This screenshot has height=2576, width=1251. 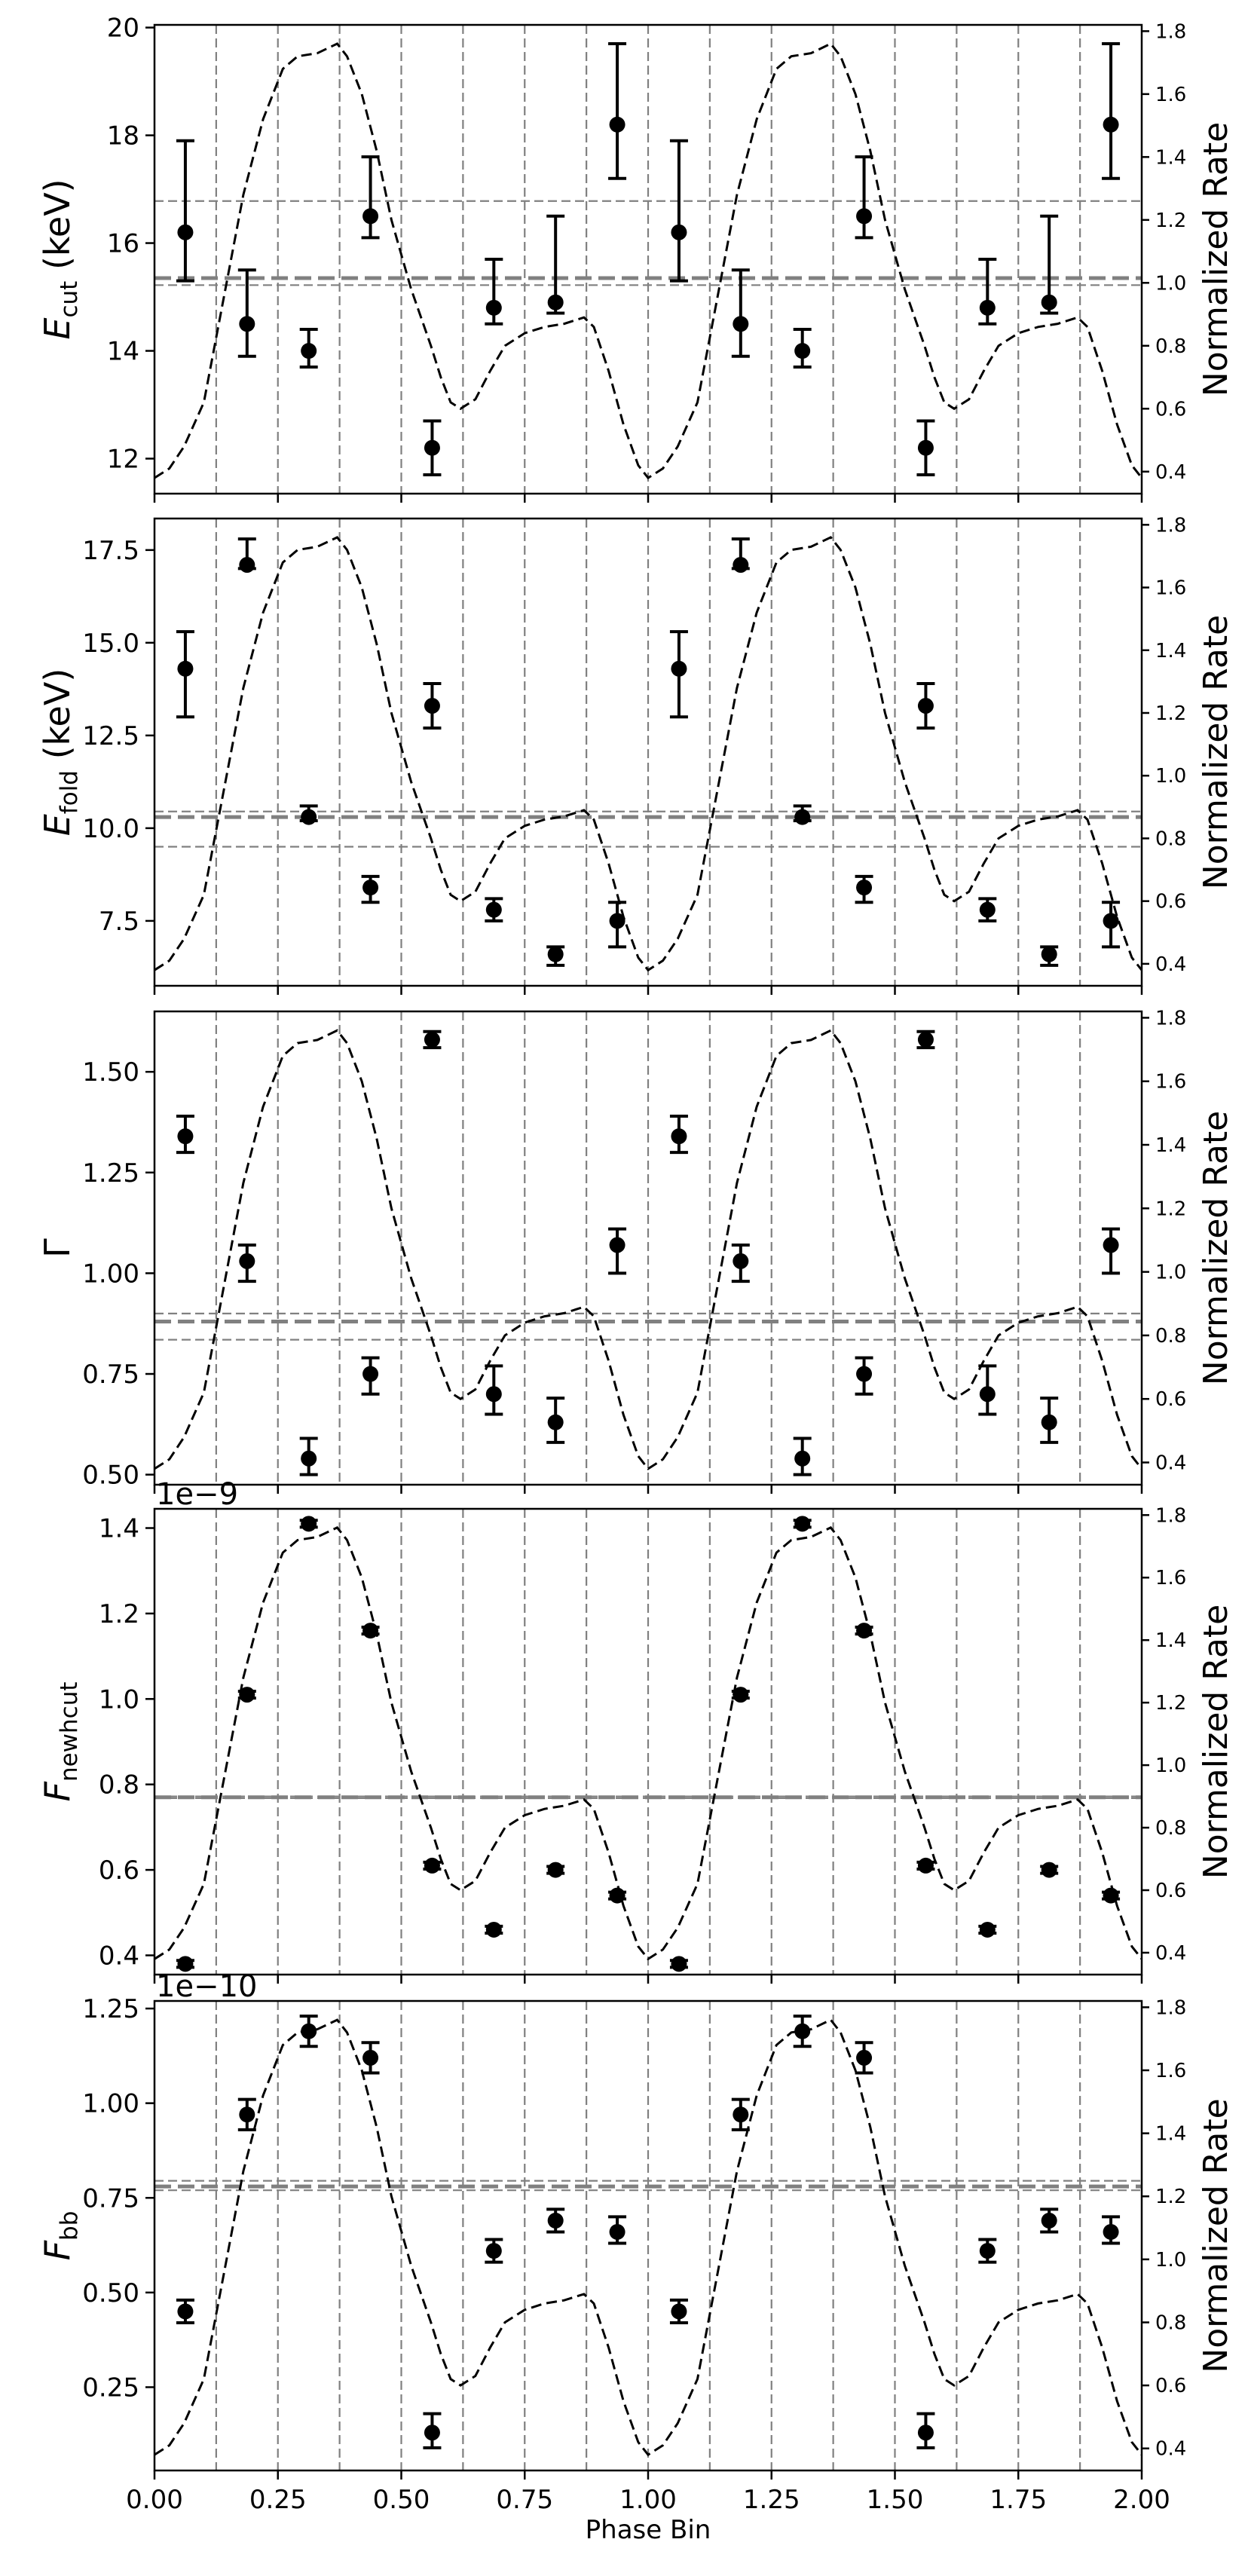 I want to click on x-tick-label: 0.25, so click(x=278, y=2500).